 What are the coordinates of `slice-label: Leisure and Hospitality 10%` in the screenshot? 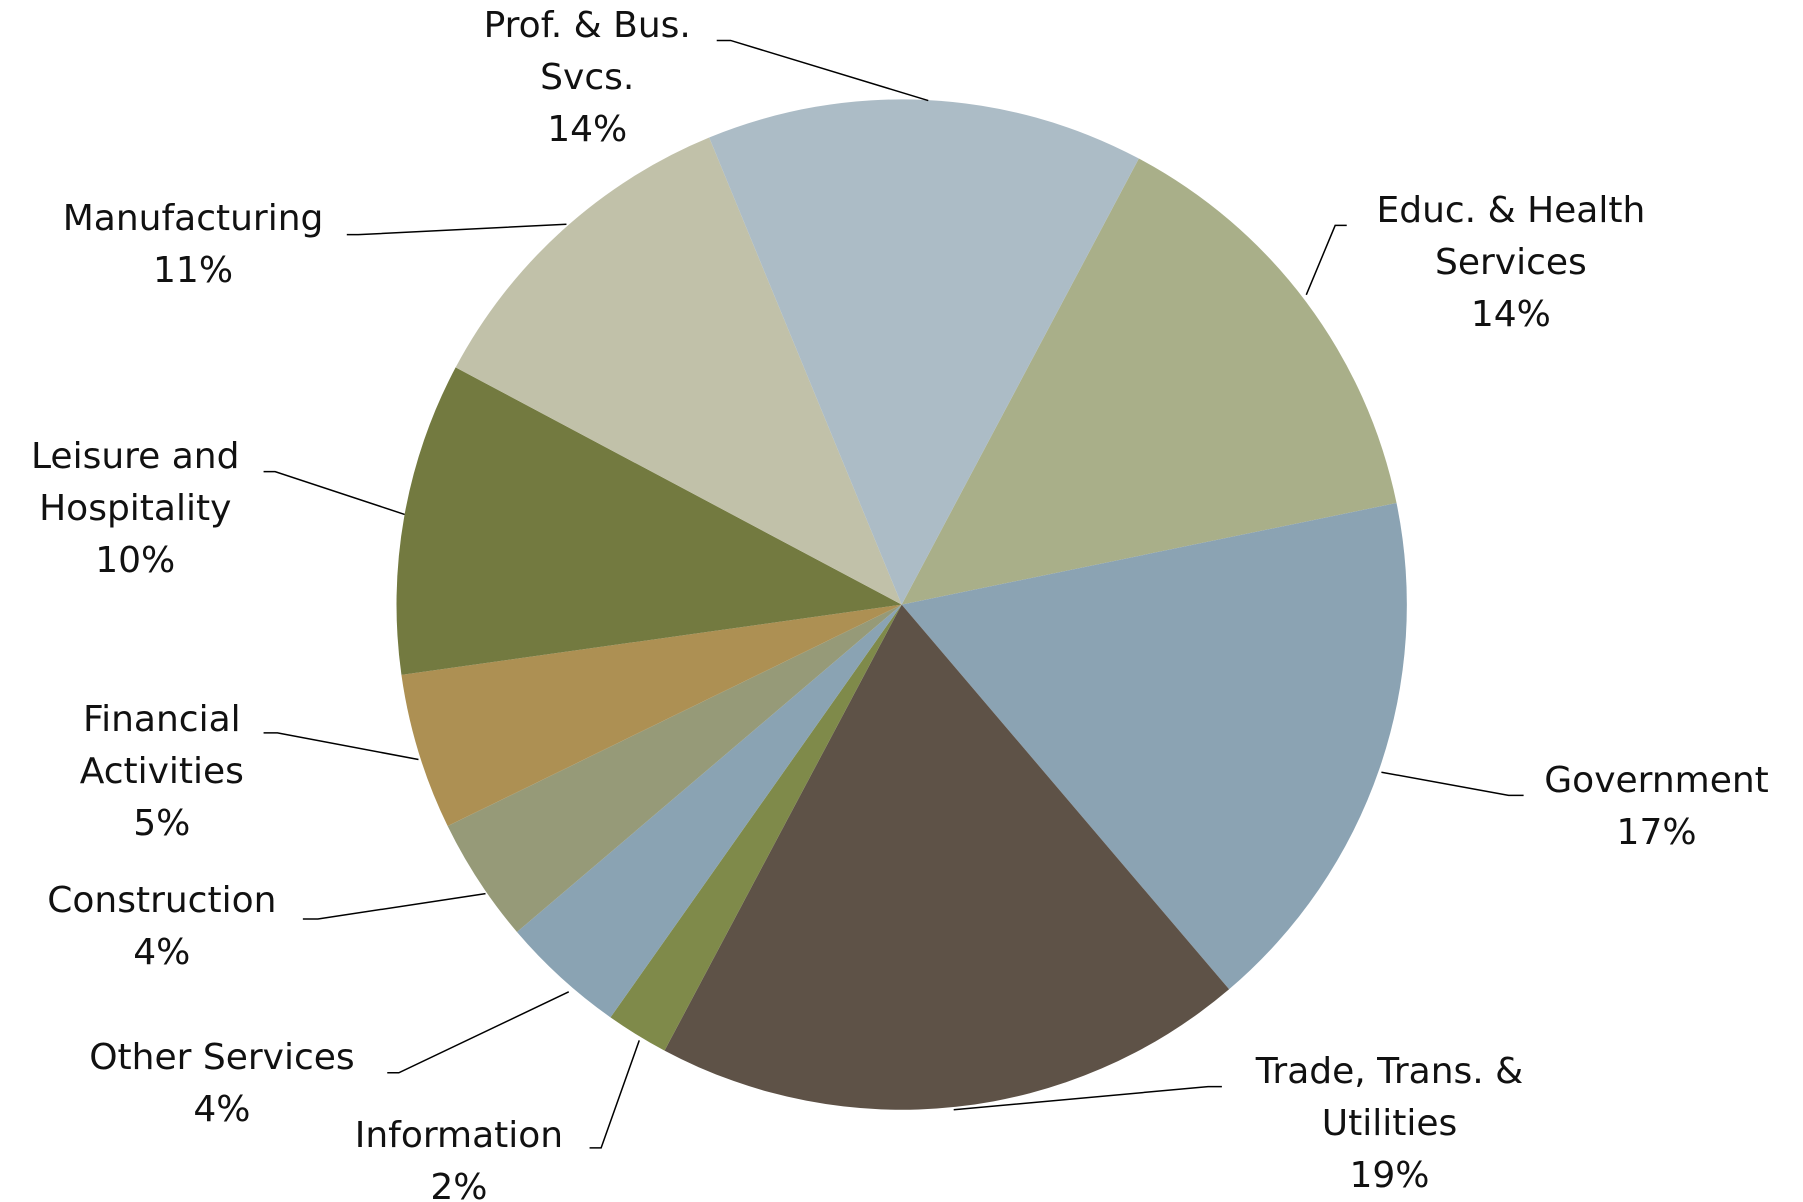 It's located at (135, 509).